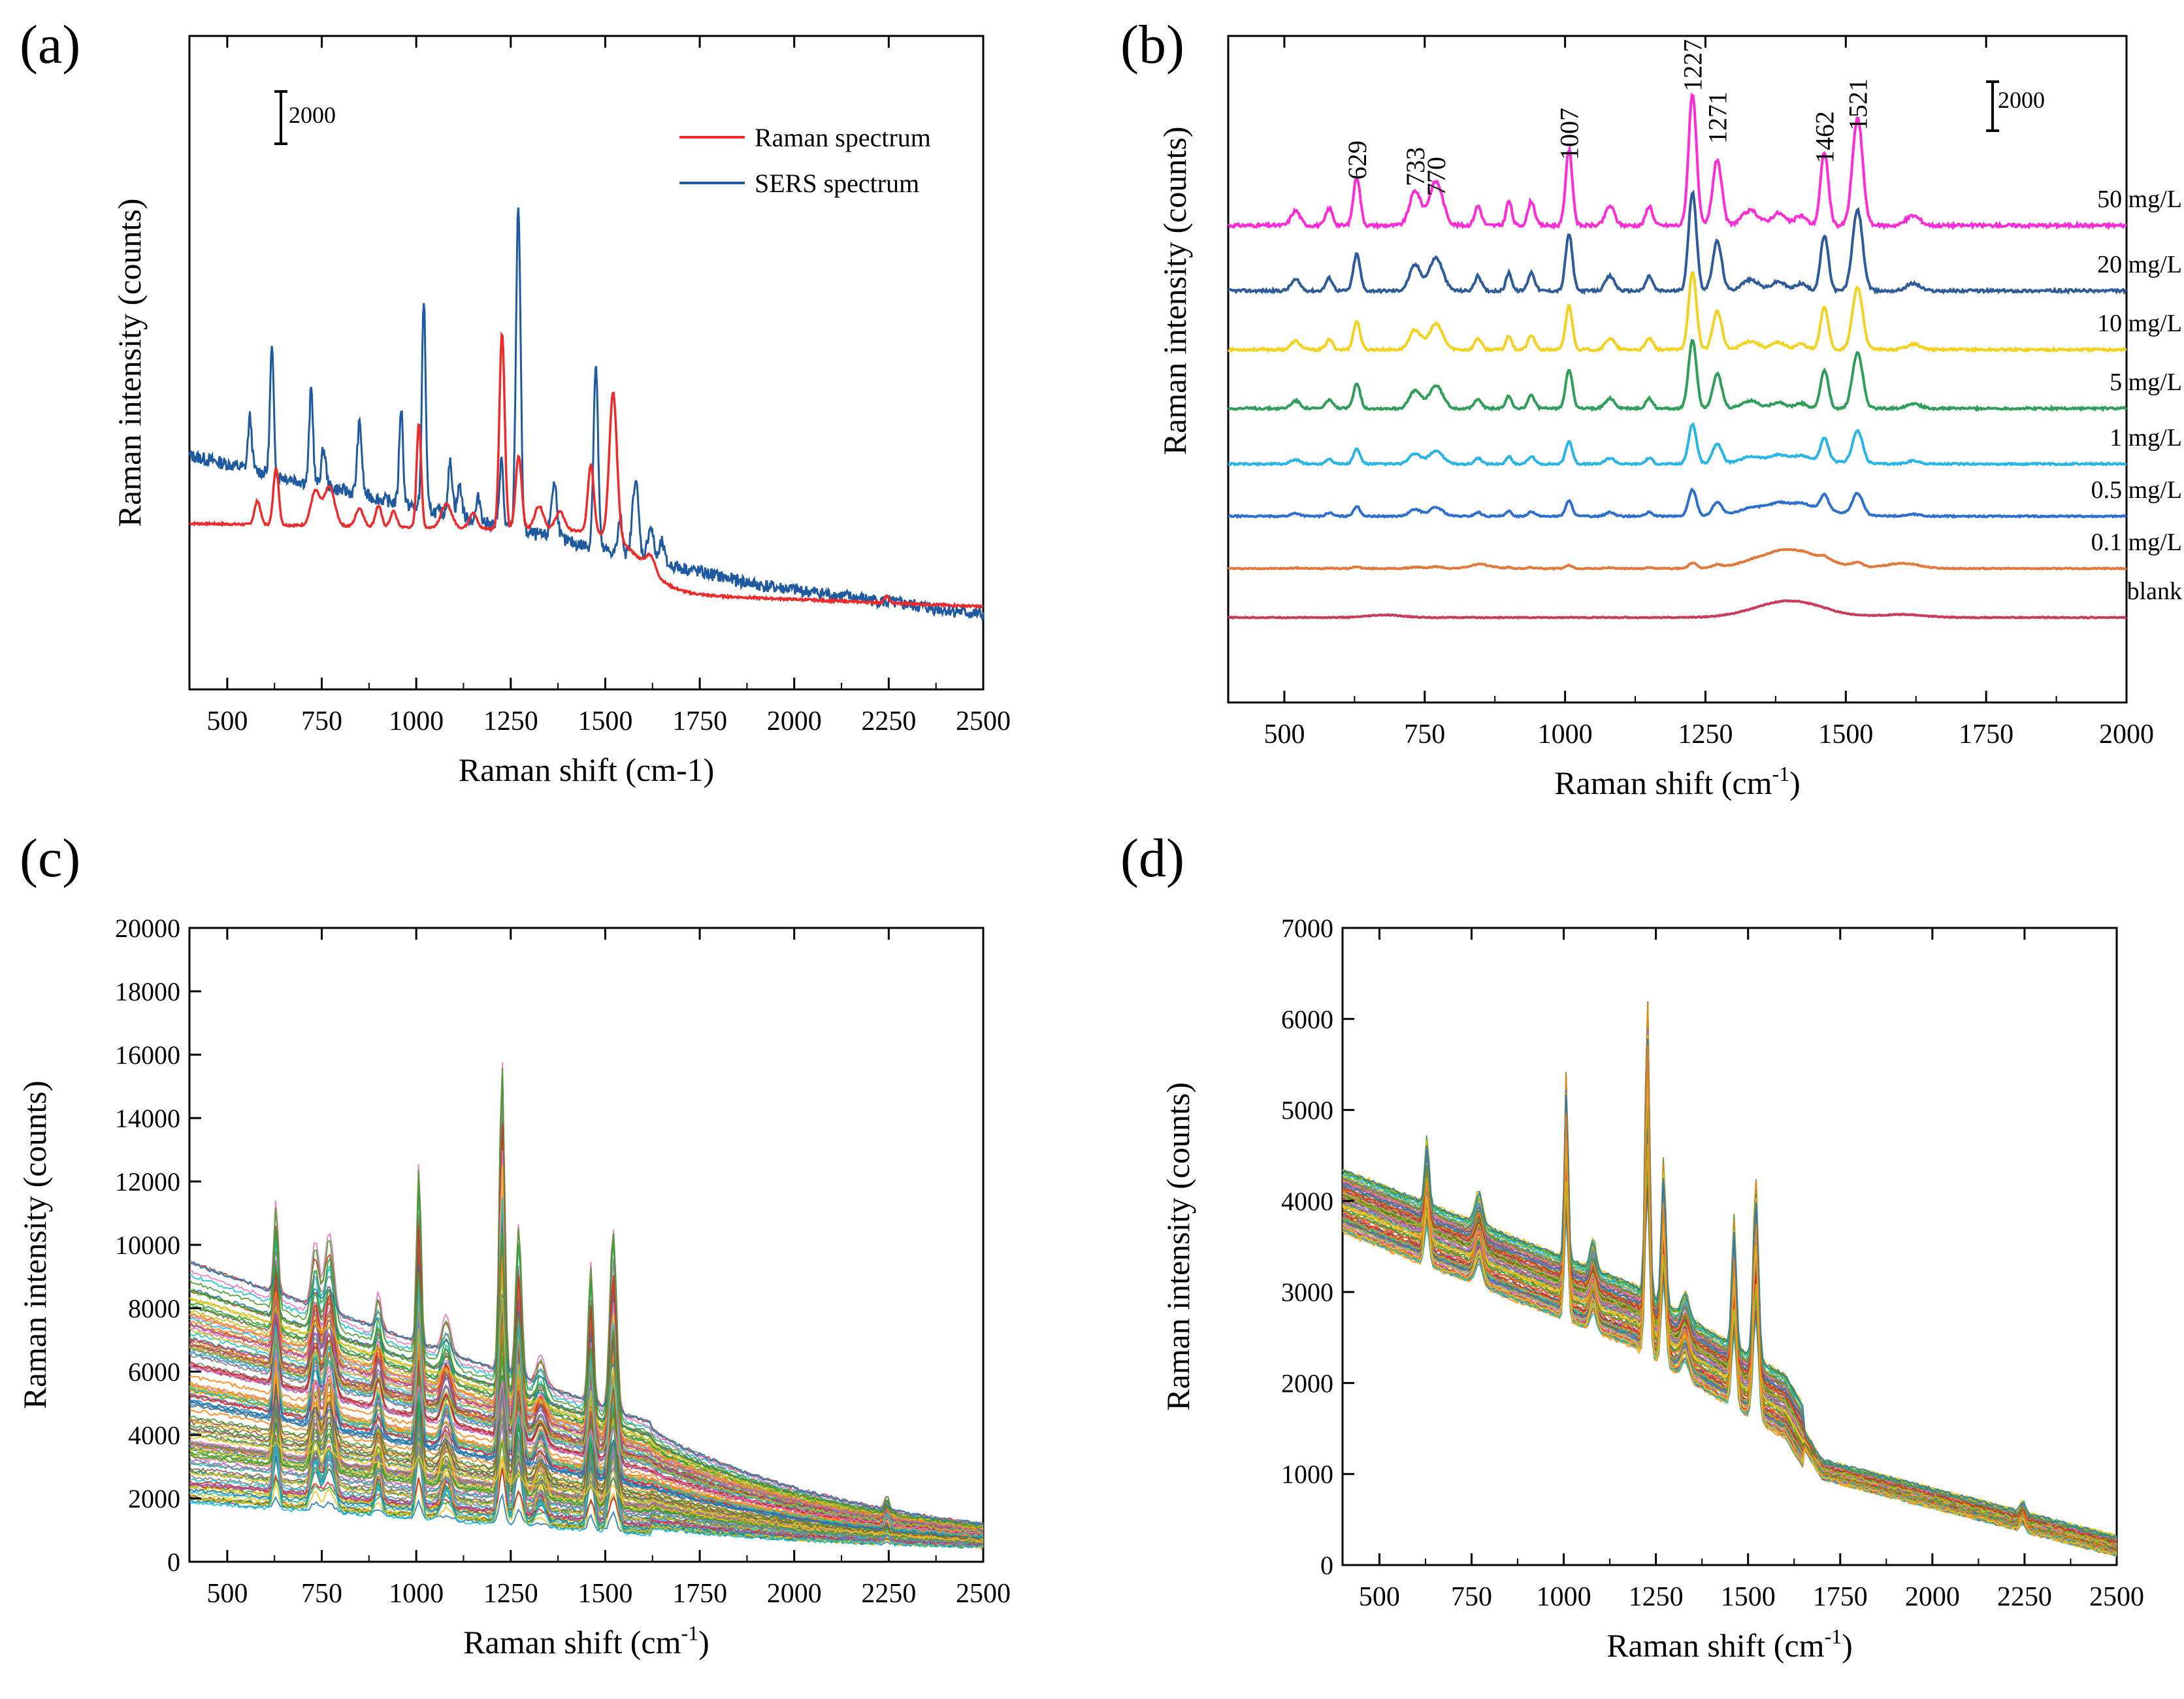  What do you see at coordinates (1326, 1565) in the screenshot?
I see `d-y-tick-label: 0` at bounding box center [1326, 1565].